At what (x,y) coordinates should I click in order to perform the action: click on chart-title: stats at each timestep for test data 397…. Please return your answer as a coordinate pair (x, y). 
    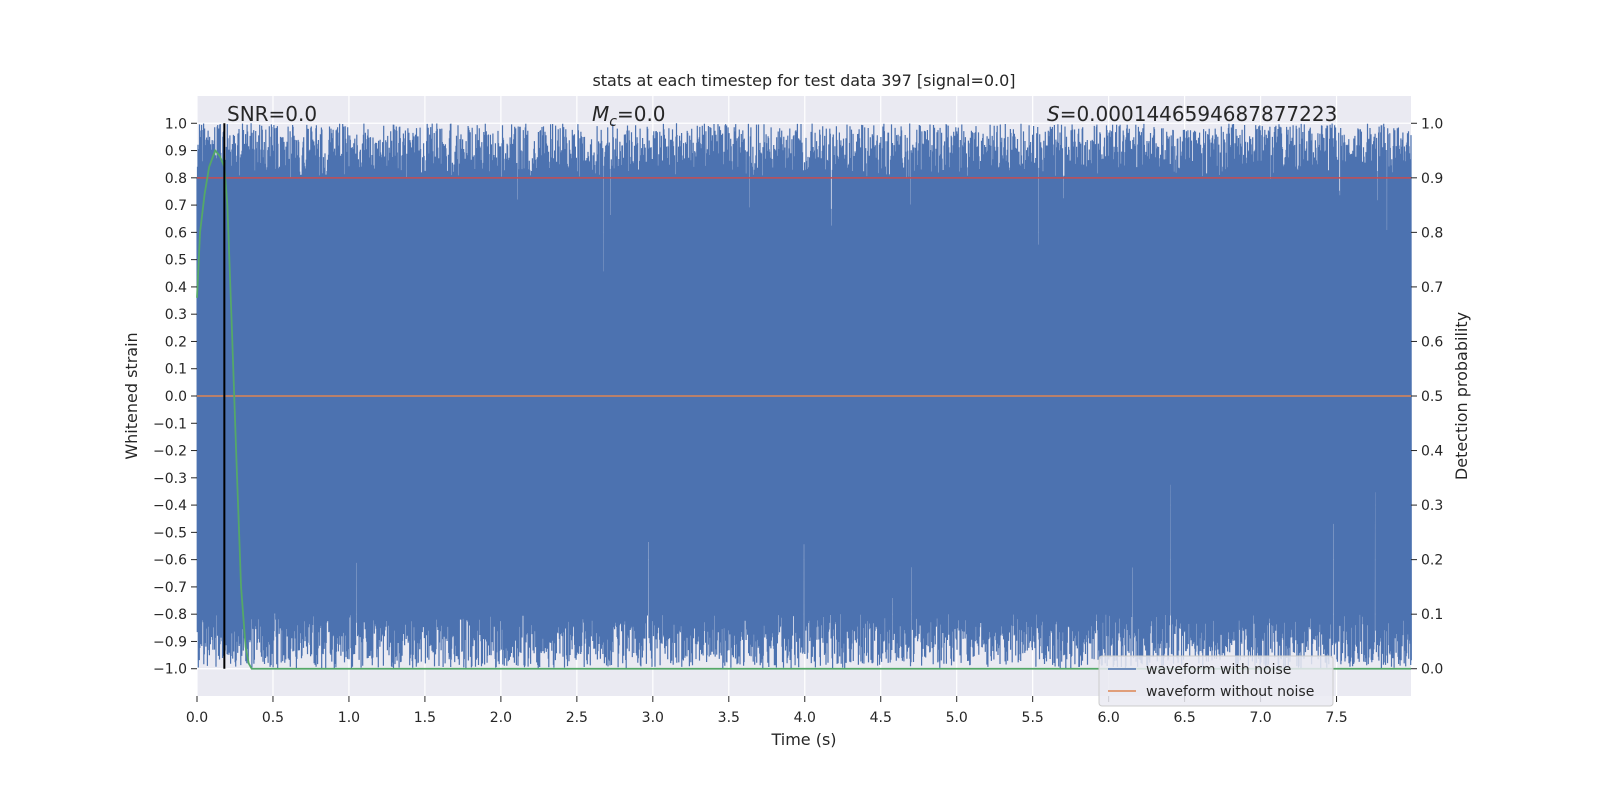
    Looking at the image, I should click on (803, 80).